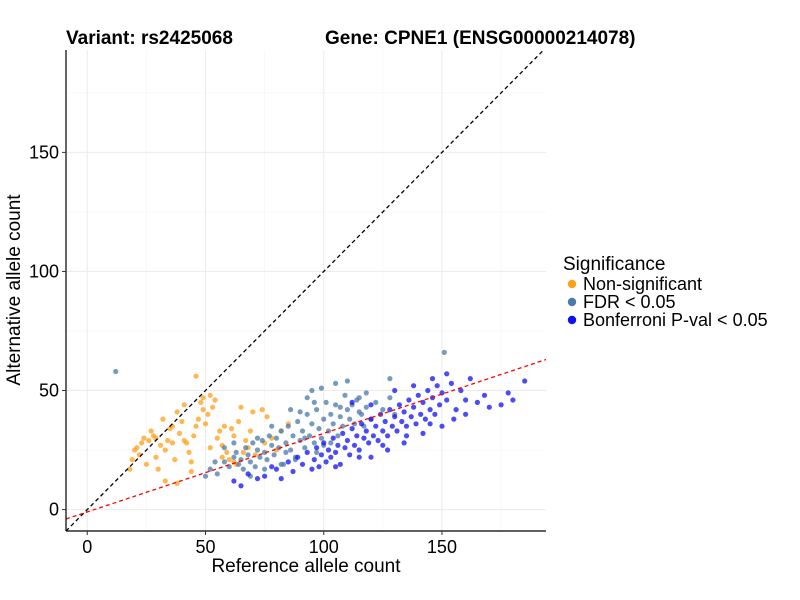 The width and height of the screenshot is (800, 600). I want to click on x-axis-title: Reference allele count, so click(306, 566).